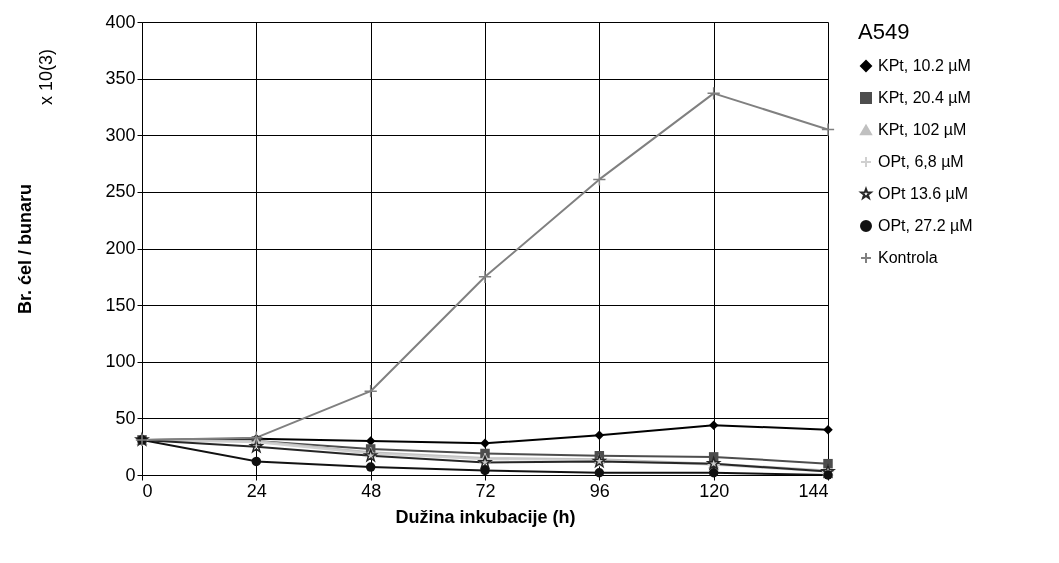 The height and width of the screenshot is (563, 1059). Describe the element at coordinates (25, 249) in the screenshot. I see `y-axis-title: Br. ćel / bunaru` at that location.